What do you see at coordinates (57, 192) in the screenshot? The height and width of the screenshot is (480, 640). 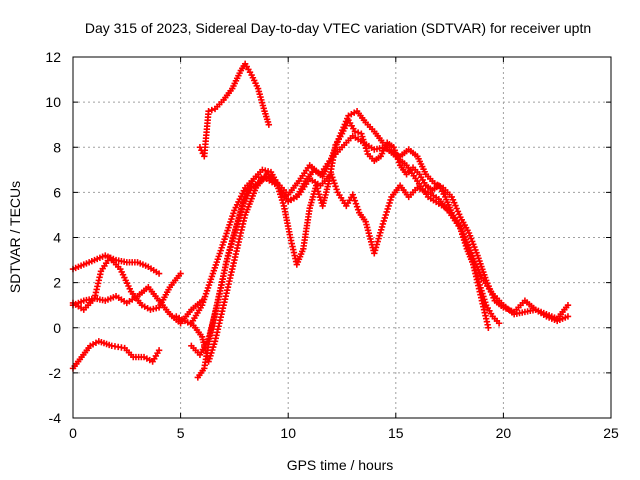 I see `y-tick-label: 6` at bounding box center [57, 192].